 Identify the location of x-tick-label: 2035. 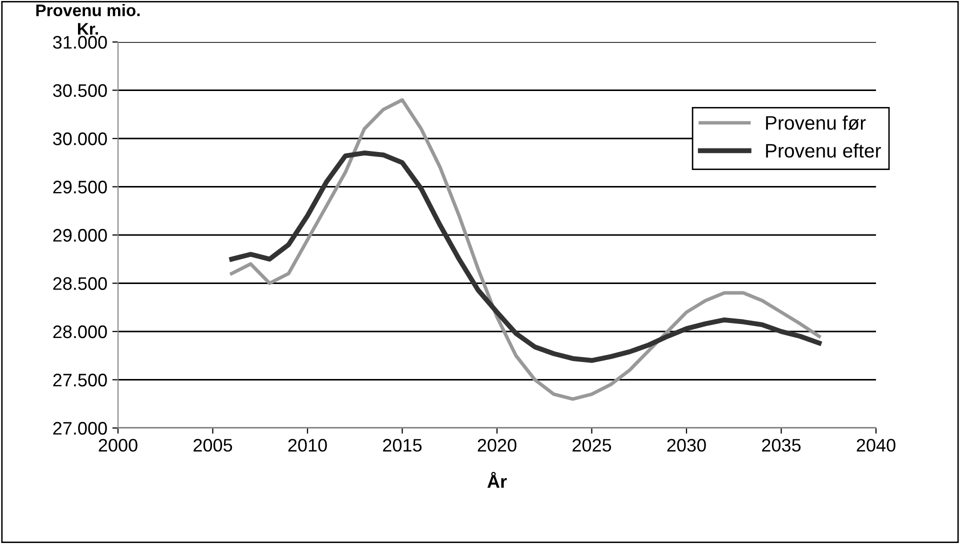
(781, 445).